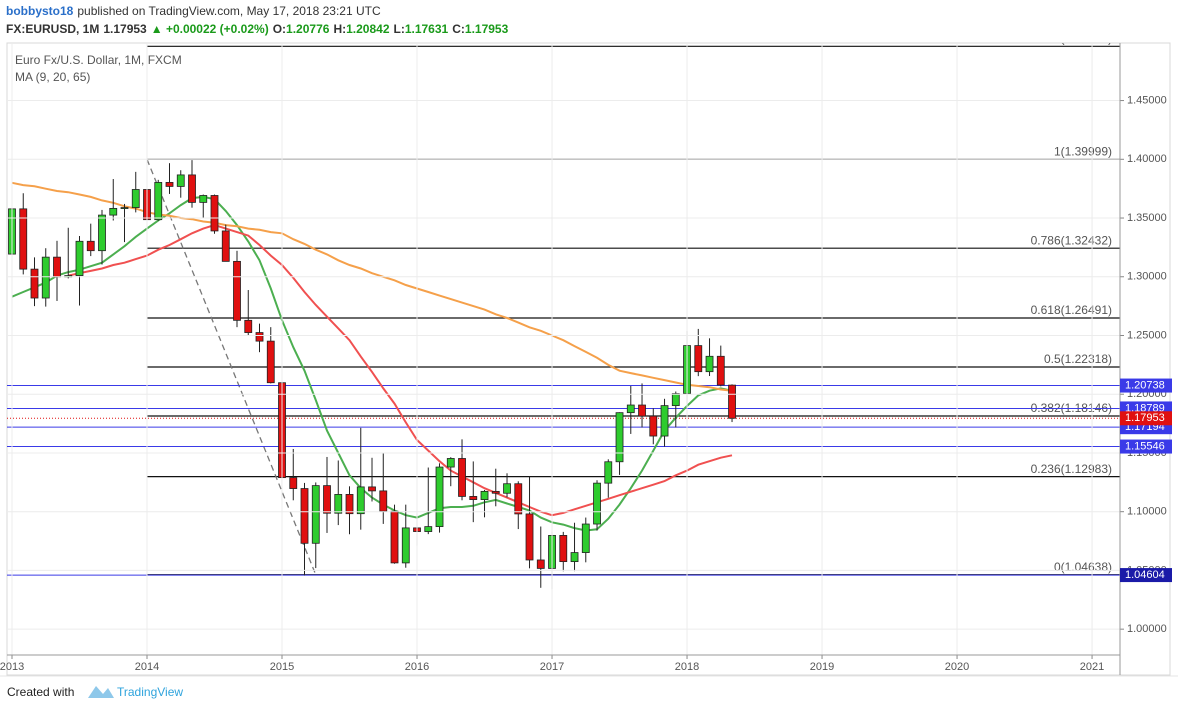  I want to click on ohlc-label: O:, so click(279, 29).